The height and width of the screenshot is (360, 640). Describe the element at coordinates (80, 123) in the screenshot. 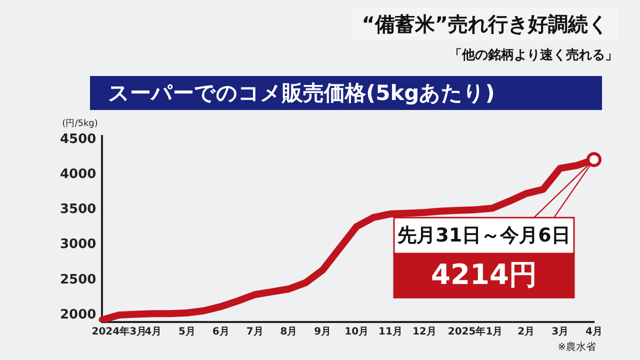

I see `y-axis-title: (円/5kg)` at that location.